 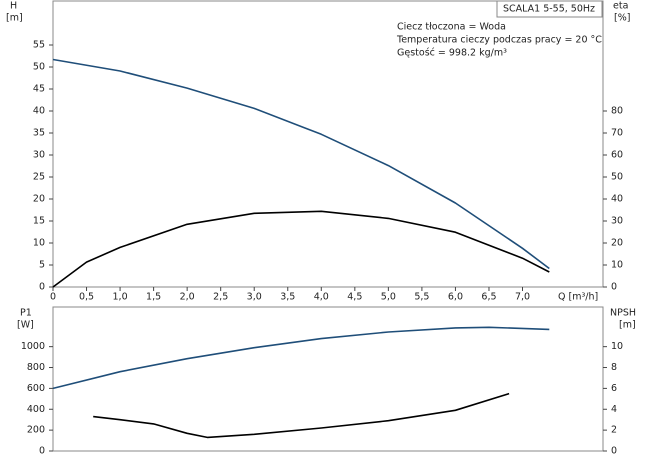 What do you see at coordinates (39, 221) in the screenshot?
I see `y-tick-label: 15` at bounding box center [39, 221].